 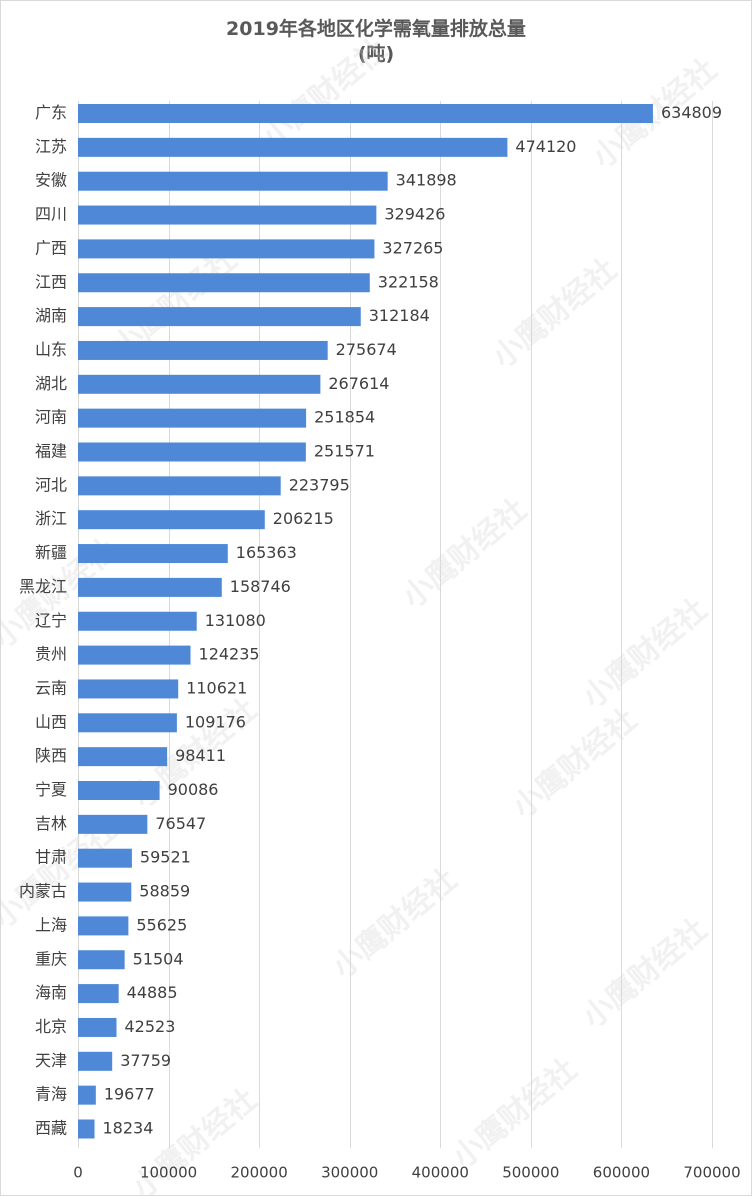 I want to click on category-label: 黑龙江, so click(x=43, y=586).